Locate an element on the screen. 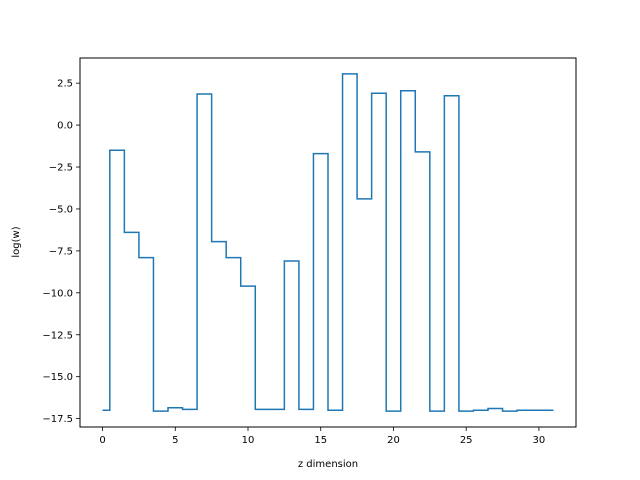 Image resolution: width=640 pixels, height=480 pixels. y-tick-label: −5.0 is located at coordinates (61, 209).